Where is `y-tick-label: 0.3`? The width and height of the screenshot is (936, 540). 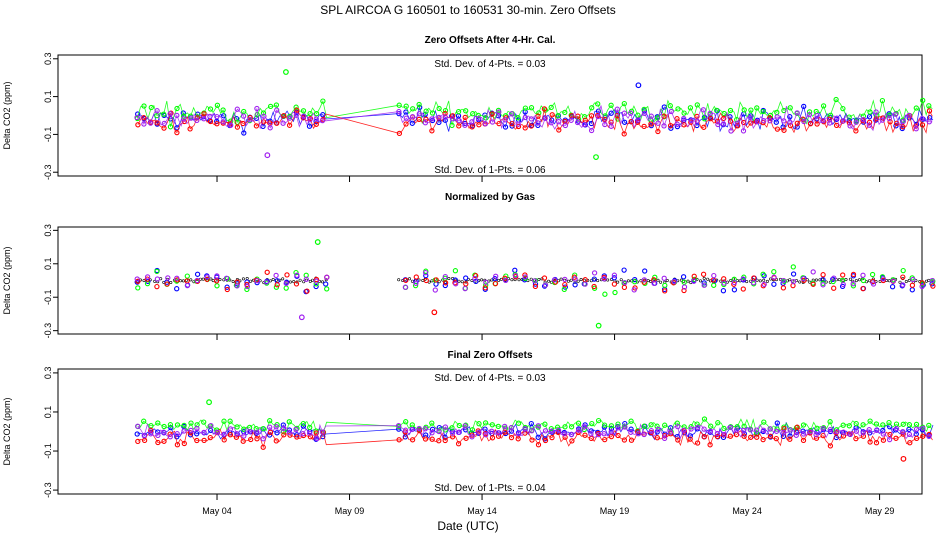 y-tick-label: 0.3 is located at coordinates (48, 373).